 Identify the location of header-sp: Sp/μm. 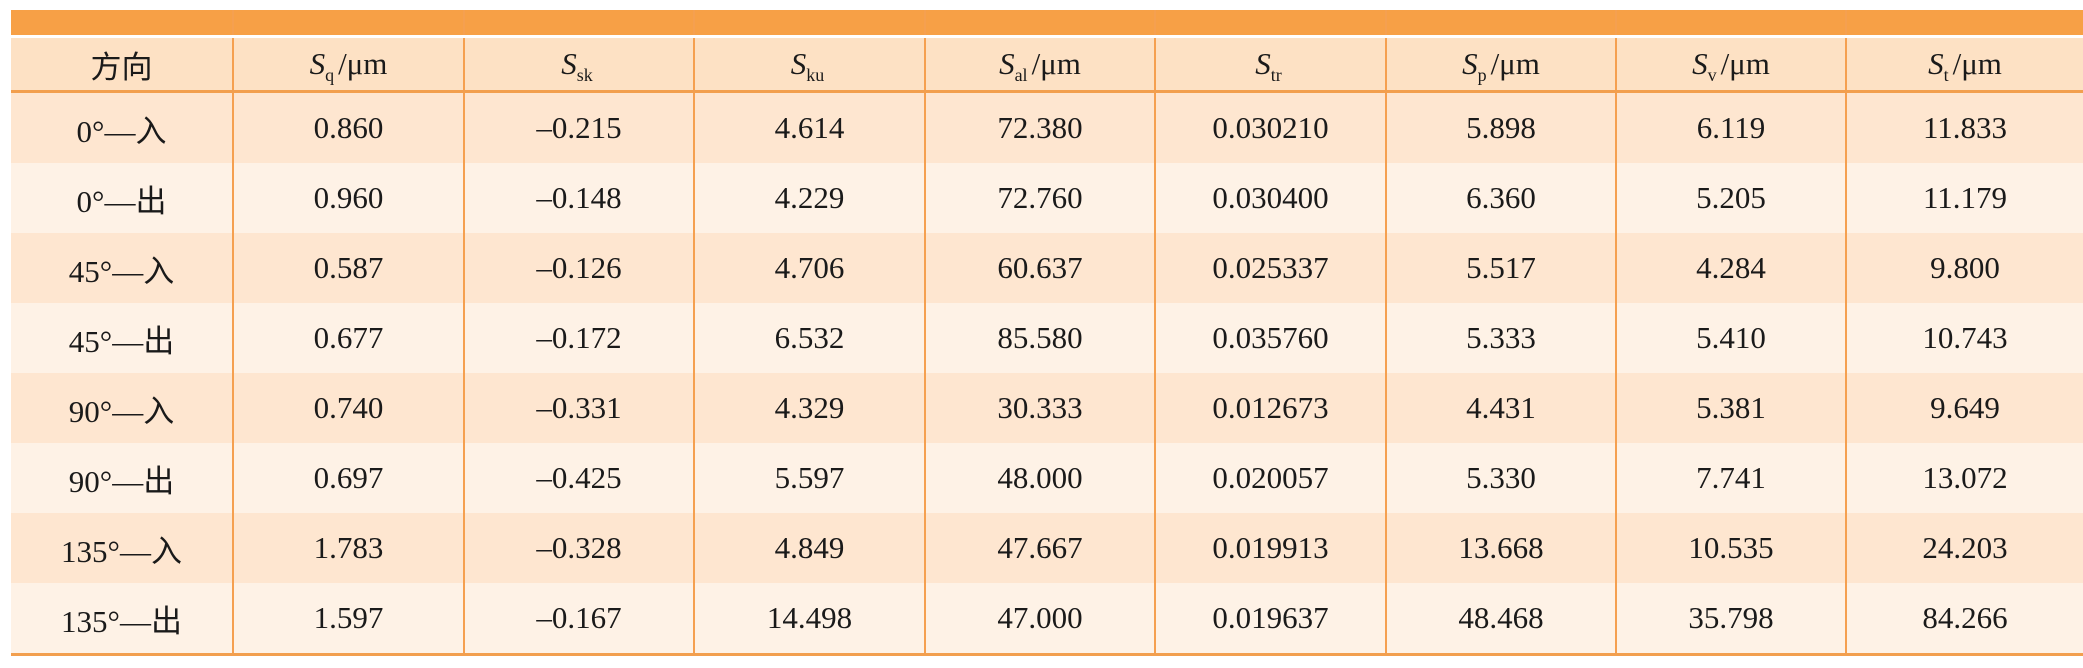
(1500, 64).